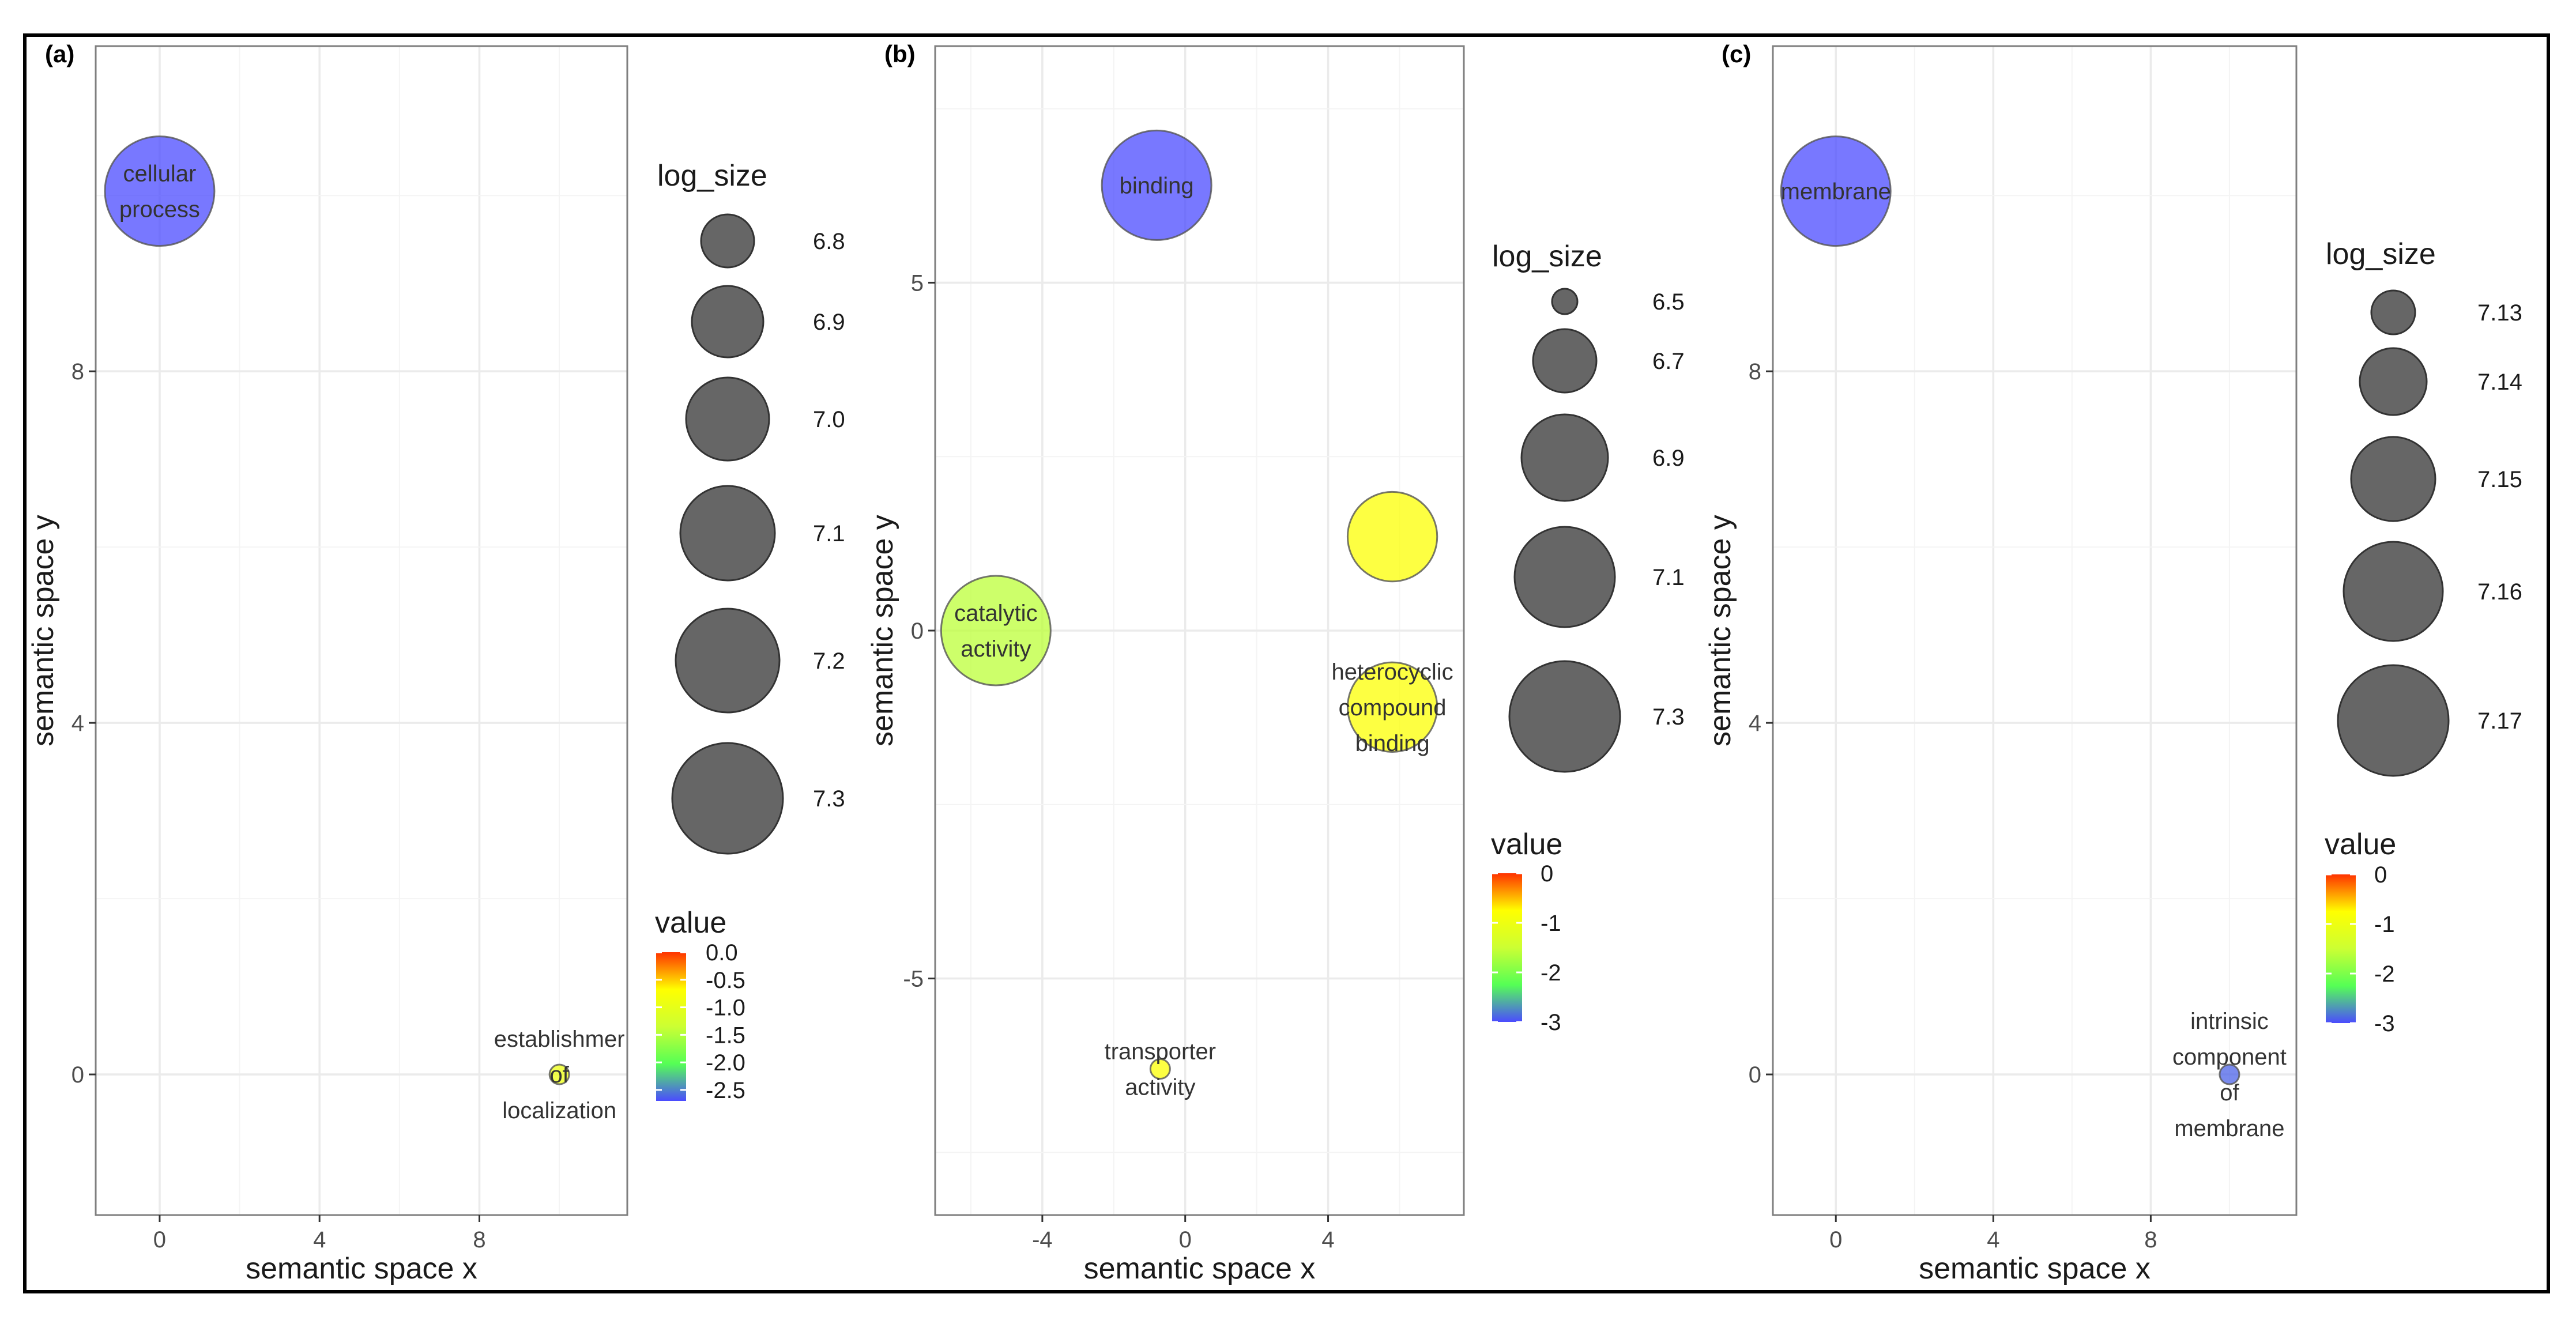 The width and height of the screenshot is (2576, 1324). Describe the element at coordinates (1392, 537) in the screenshot. I see `bubble-unlabeled-binding` at that location.